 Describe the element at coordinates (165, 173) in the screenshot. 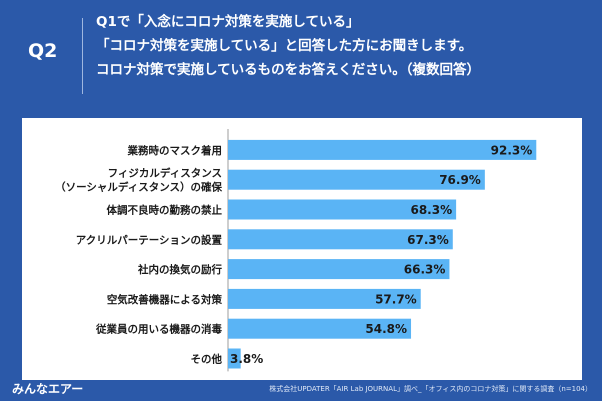

I see `category-label: フィジカルディスタンス` at that location.